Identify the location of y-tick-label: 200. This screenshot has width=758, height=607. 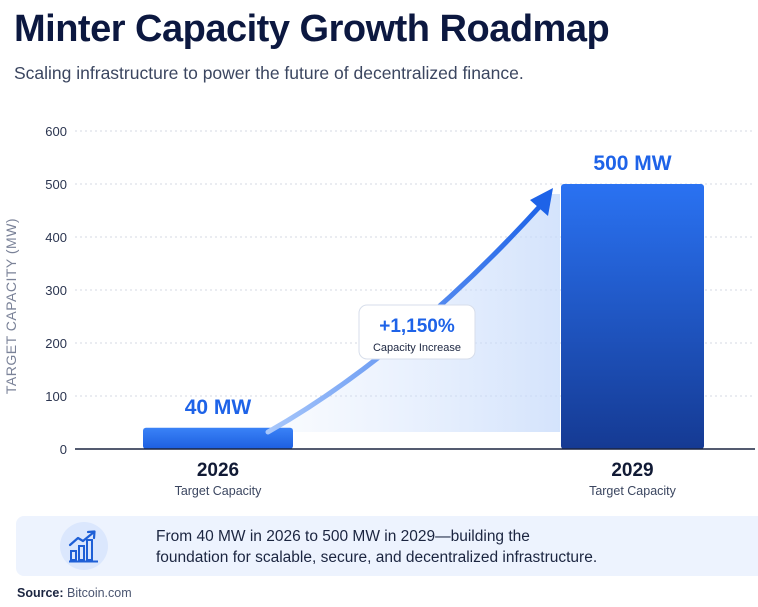
(56, 343).